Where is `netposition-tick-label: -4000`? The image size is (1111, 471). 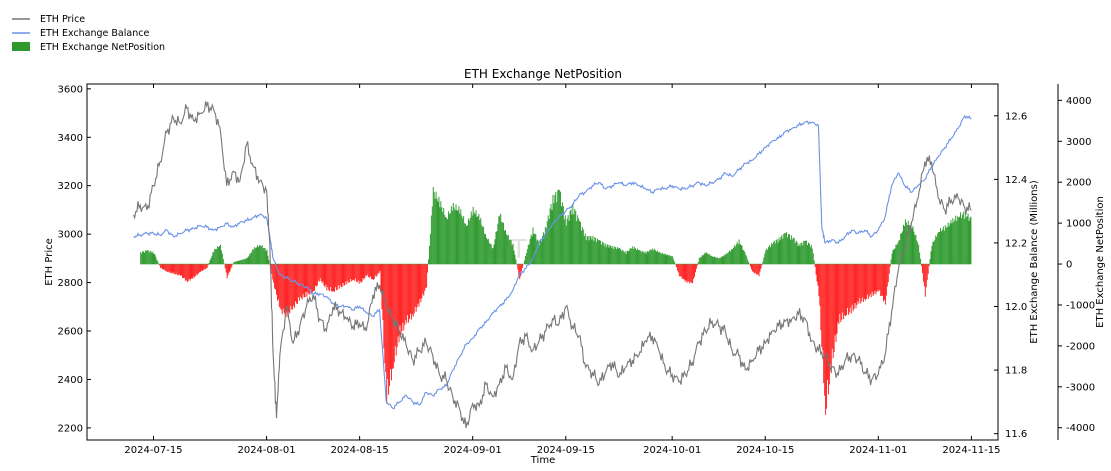 netposition-tick-label: -4000 is located at coordinates (1080, 428).